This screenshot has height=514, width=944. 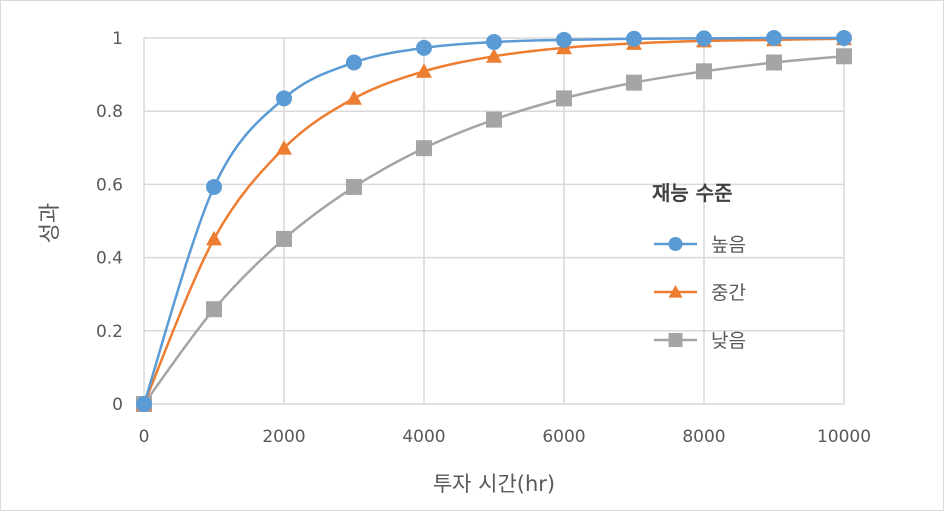 I want to click on legend-title: 재능 수준, so click(x=692, y=193).